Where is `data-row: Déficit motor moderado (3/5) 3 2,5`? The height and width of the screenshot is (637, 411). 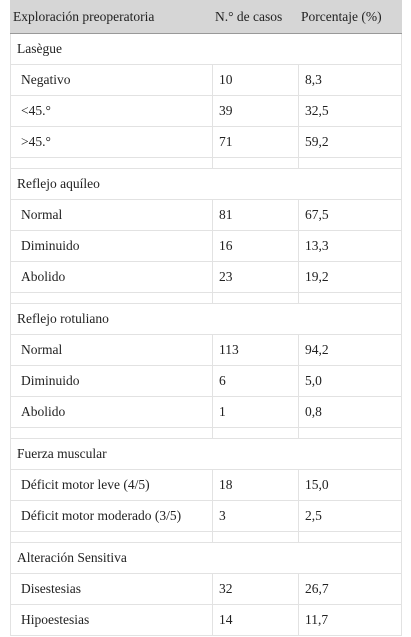 data-row: Déficit motor moderado (3/5) 3 2,5 is located at coordinates (206, 516).